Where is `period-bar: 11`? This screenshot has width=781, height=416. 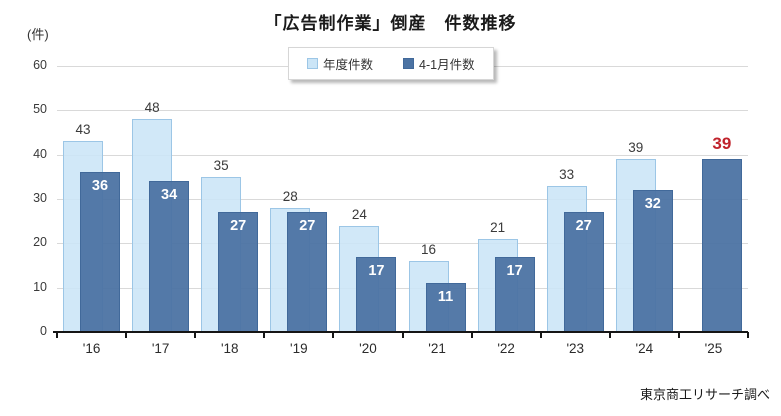 period-bar: 11 is located at coordinates (445, 307).